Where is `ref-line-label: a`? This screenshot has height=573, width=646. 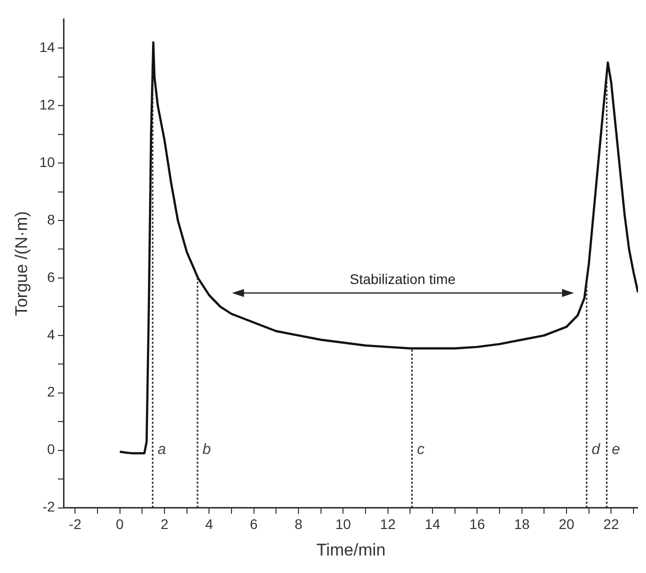 ref-line-label: a is located at coordinates (162, 449).